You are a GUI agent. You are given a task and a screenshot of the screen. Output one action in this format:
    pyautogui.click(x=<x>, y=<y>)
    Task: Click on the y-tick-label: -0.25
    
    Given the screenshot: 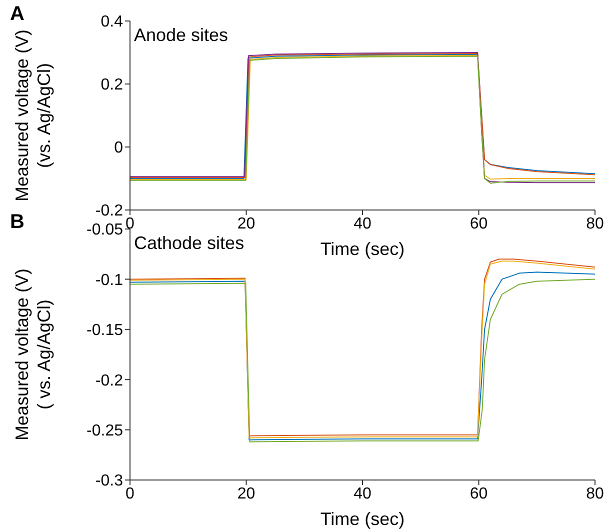 What is the action you would take?
    pyautogui.click(x=105, y=431)
    